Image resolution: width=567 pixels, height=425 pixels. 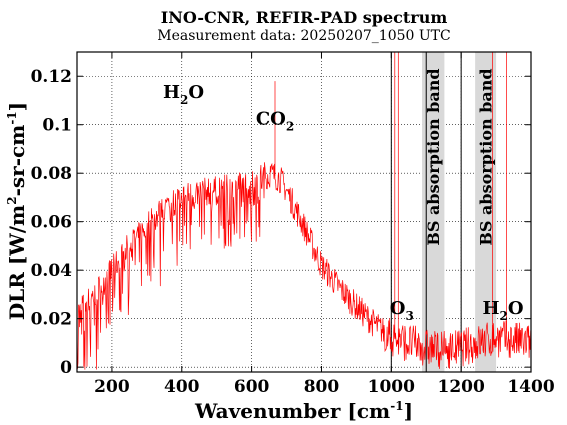 I want to click on chart-subtitle: Measurement data: 20250207_1050 UTC, so click(x=303, y=36).